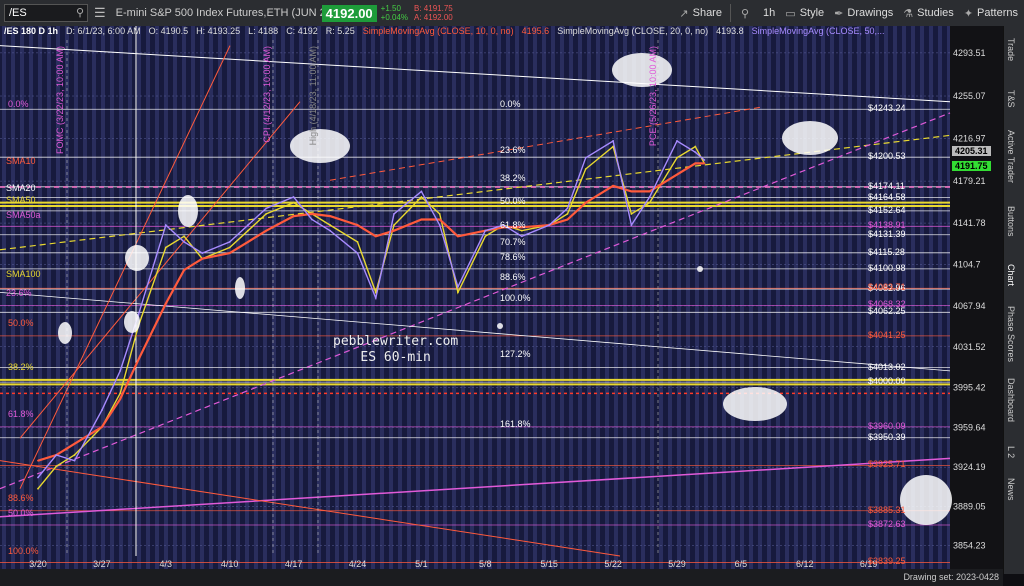 The image size is (1024, 586). What do you see at coordinates (969, 96) in the screenshot?
I see `y-tick-label: 4255.07` at bounding box center [969, 96].